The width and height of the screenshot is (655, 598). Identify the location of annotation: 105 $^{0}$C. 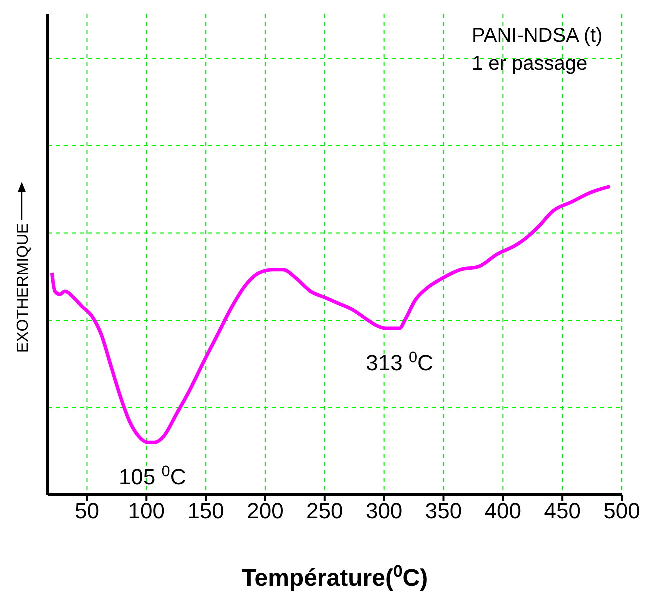
(152, 476).